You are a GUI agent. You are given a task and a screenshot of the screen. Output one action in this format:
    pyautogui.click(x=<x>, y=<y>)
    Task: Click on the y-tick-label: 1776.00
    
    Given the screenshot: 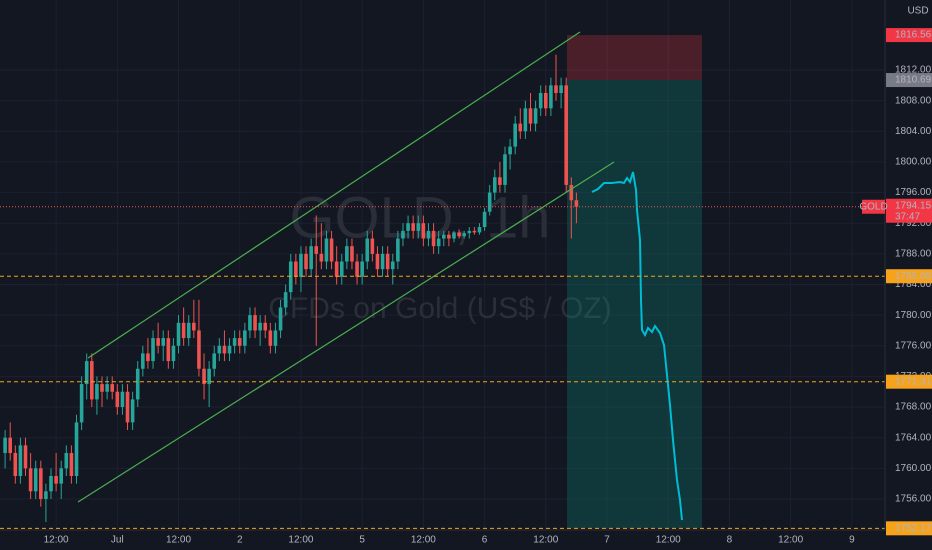 What is the action you would take?
    pyautogui.click(x=913, y=345)
    